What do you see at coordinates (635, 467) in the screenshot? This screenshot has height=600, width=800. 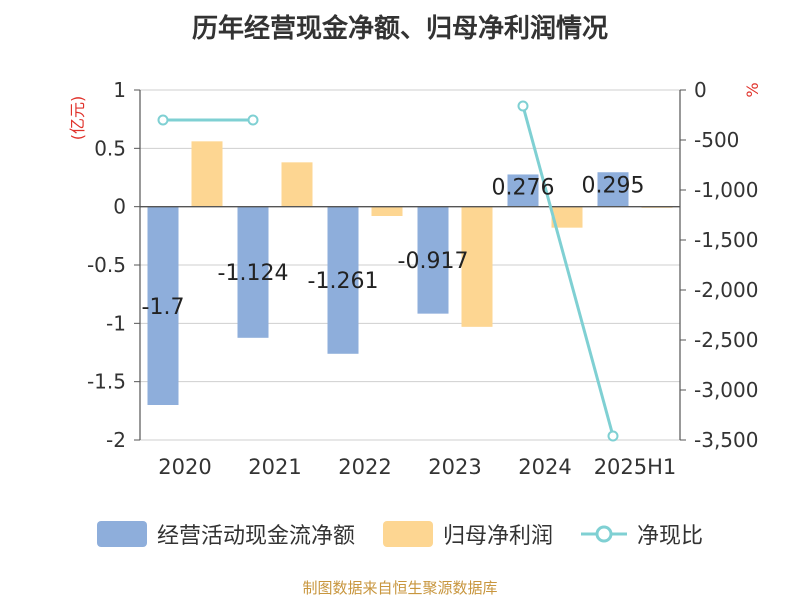 I see `x-tick-label: 2025H1` at bounding box center [635, 467].